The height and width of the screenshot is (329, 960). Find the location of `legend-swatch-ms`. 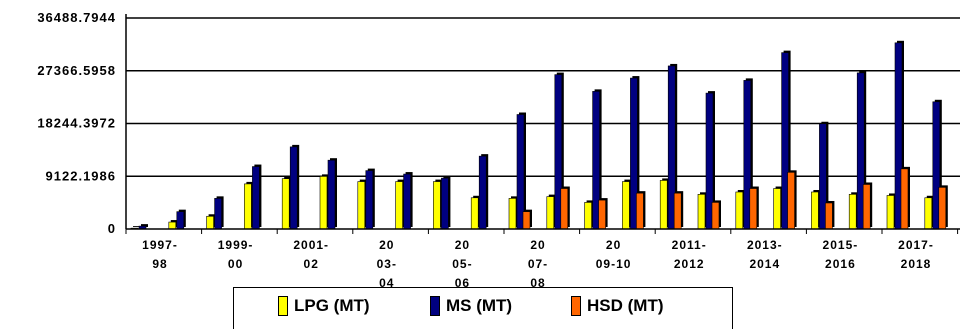

legend-swatch-ms is located at coordinates (435, 306).